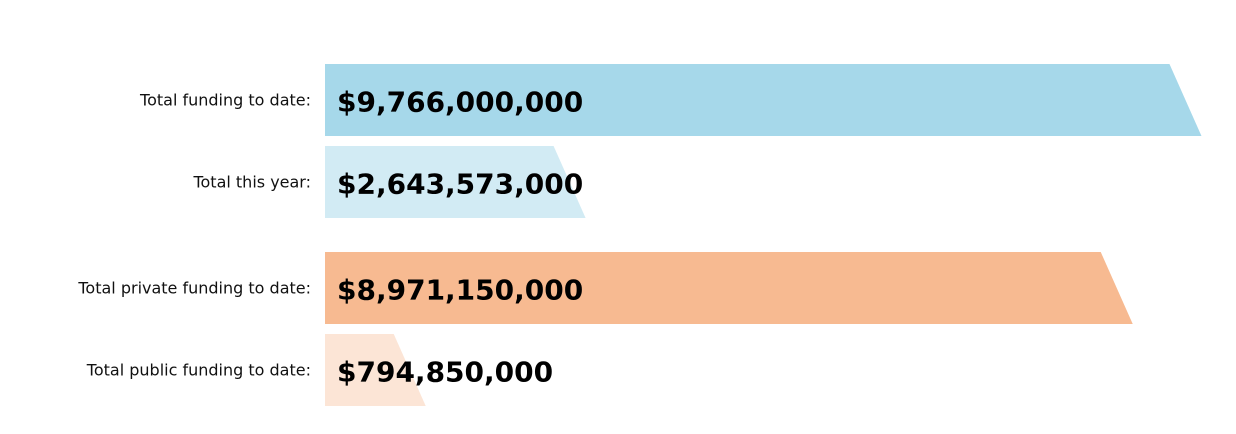 The height and width of the screenshot is (434, 1236). Describe the element at coordinates (225, 100) in the screenshot. I see `row-label-1: Total funding to date:` at that location.